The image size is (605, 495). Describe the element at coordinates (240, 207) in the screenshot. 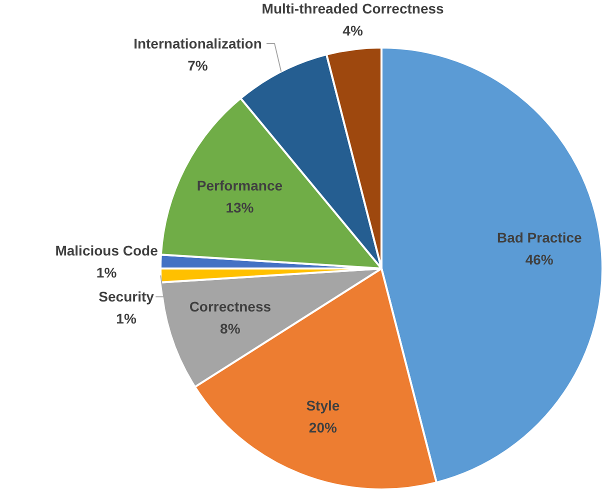

I see `data-label: 13%` at that location.